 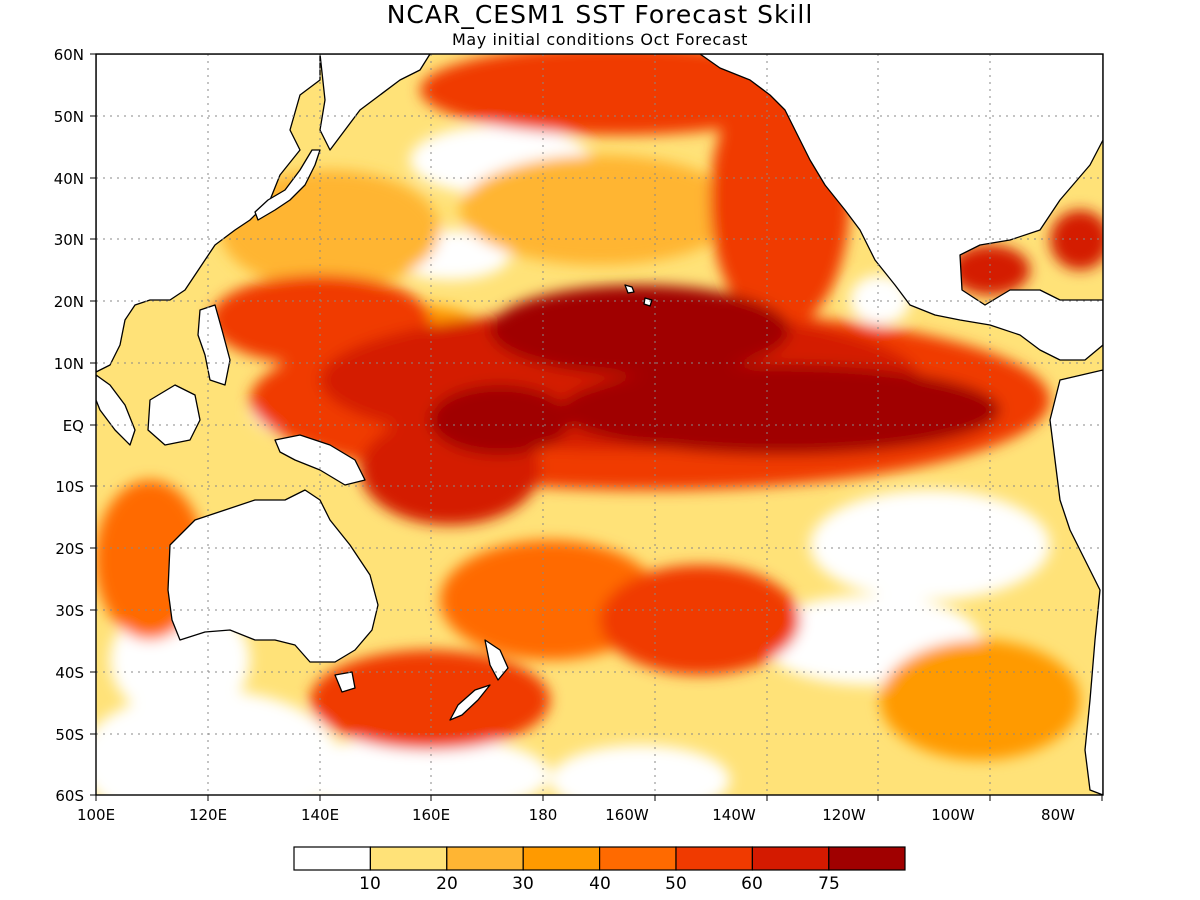 What do you see at coordinates (116, 410) in the screenshot?
I see `landmass-sumatra` at bounding box center [116, 410].